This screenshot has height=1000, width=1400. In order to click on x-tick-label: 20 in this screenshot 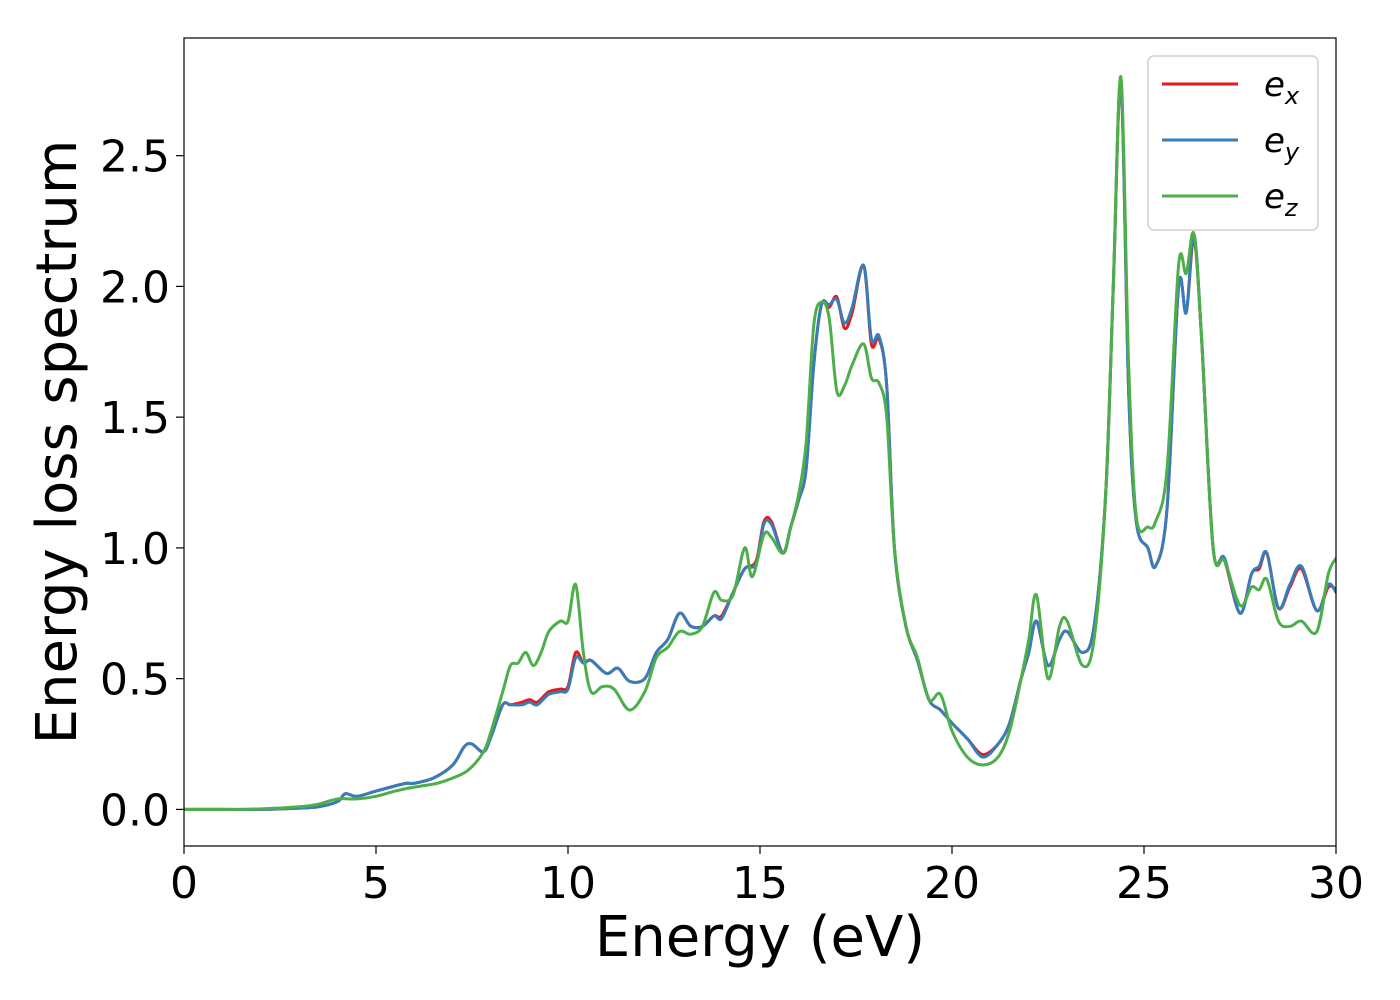, I will do `click(952, 883)`.